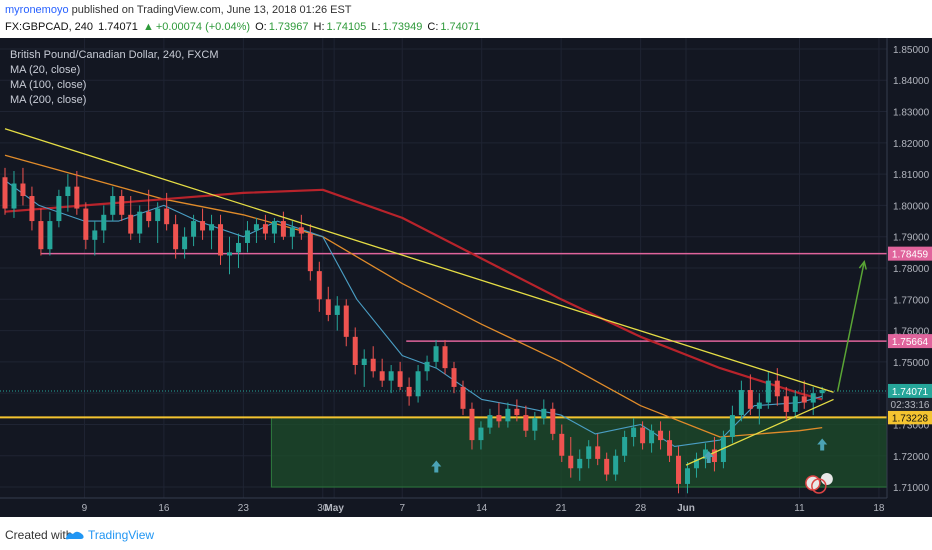  Describe the element at coordinates (39, 535) in the screenshot. I see `created-with-label: Created with` at that location.